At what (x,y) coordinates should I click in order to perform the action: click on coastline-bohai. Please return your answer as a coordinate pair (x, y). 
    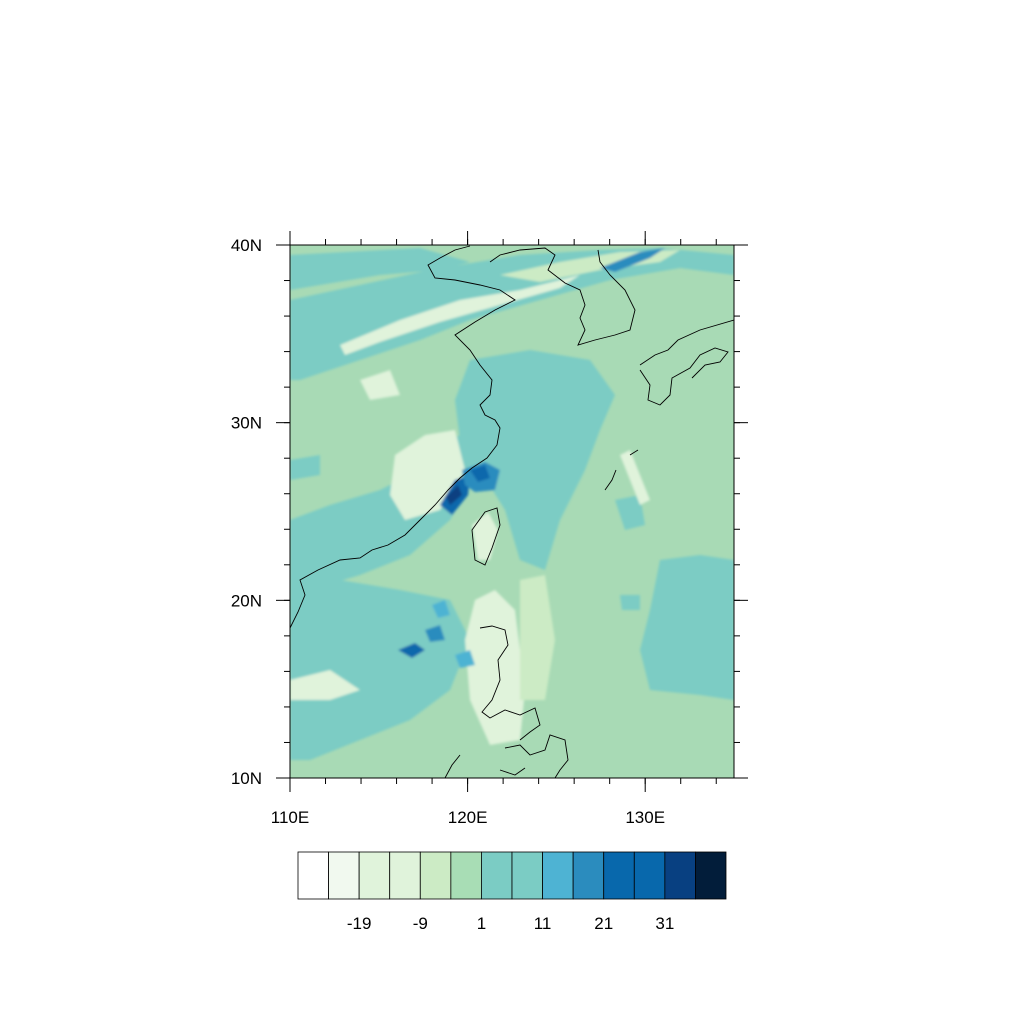
    Looking at the image, I should click on (562, 296).